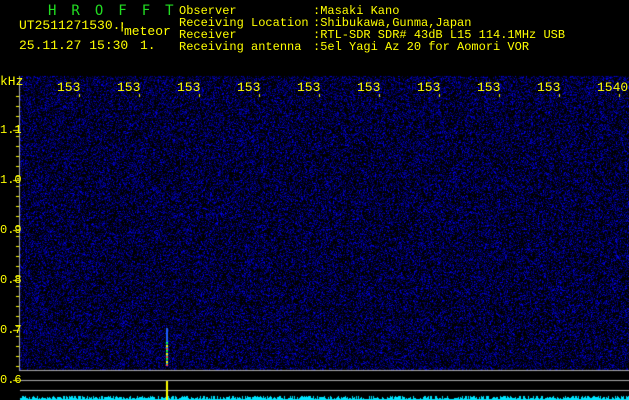  I want to click on freq-label: 1534, so click(249, 87).